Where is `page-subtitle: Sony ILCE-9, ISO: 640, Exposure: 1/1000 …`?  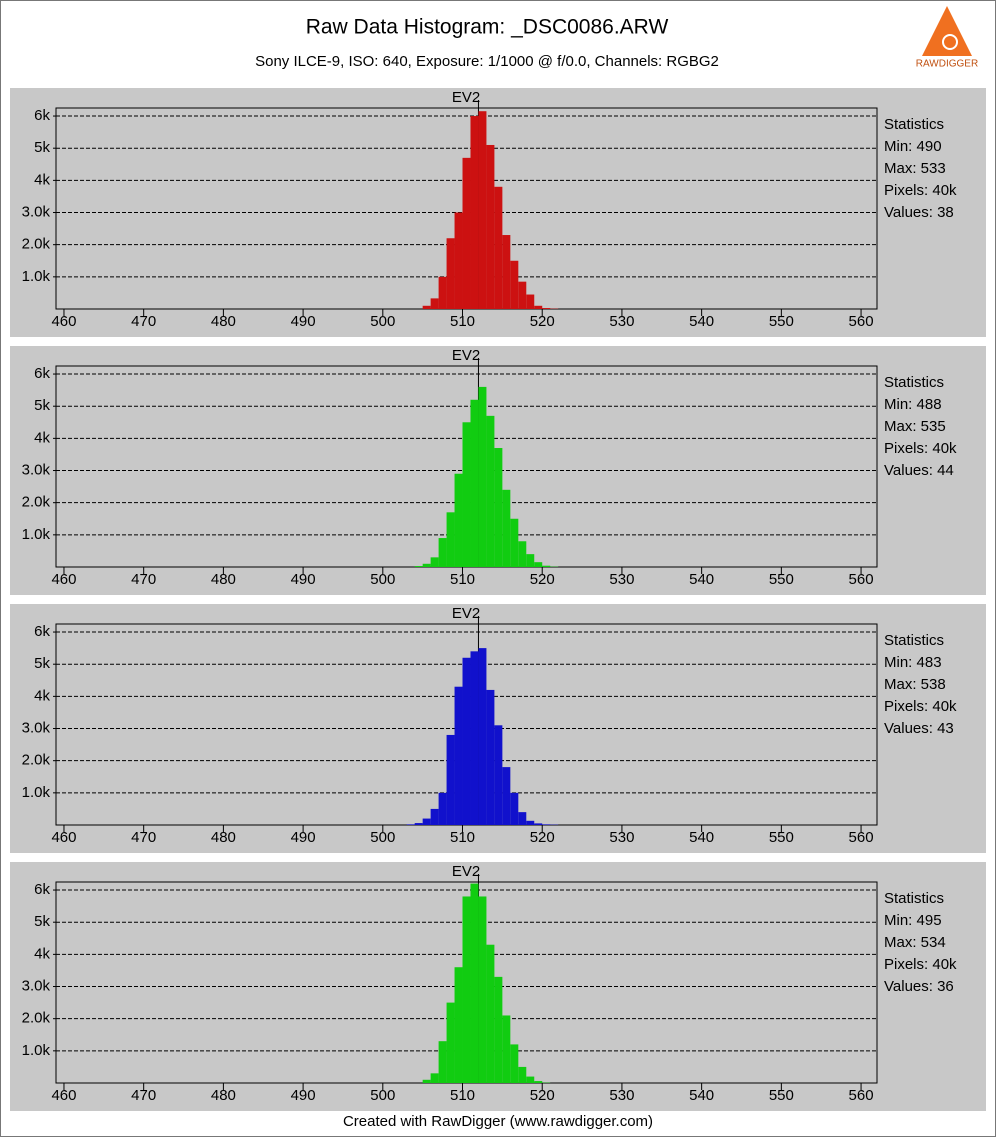
page-subtitle: Sony ILCE-9, ISO: 640, Exposure: 1/1000 … is located at coordinates (487, 61).